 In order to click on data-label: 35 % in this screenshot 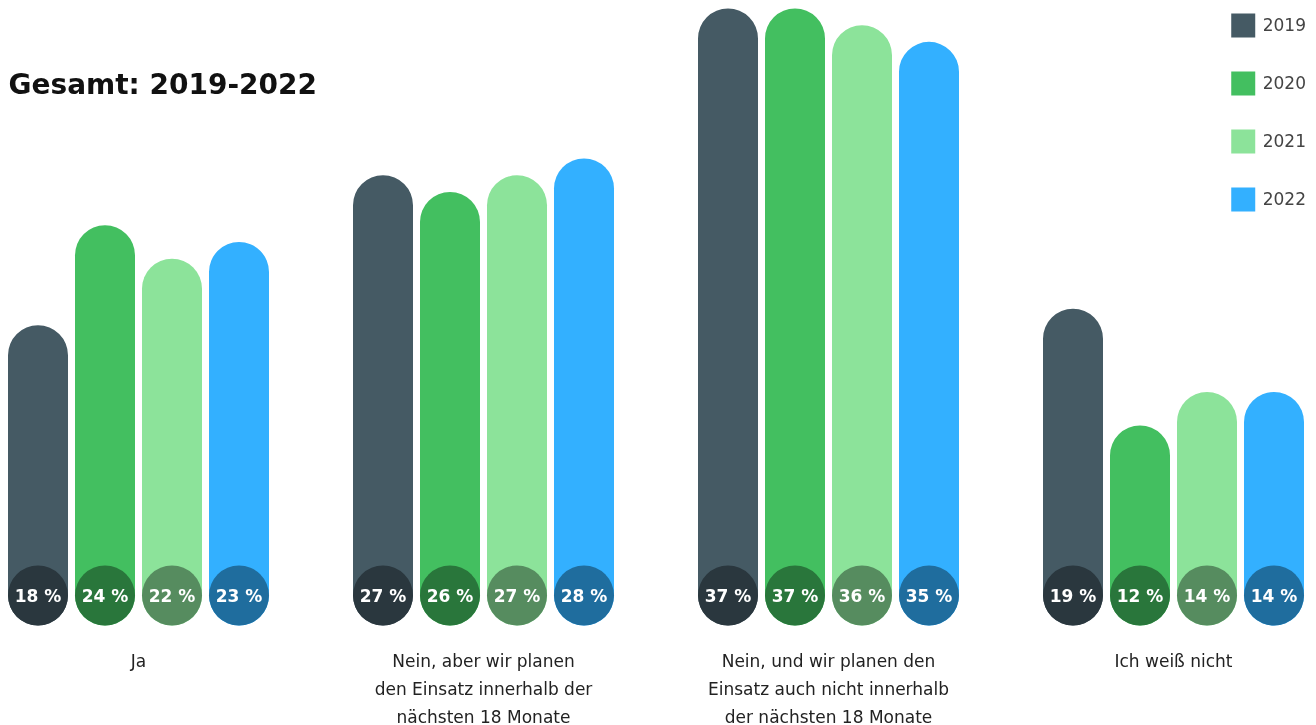, I will do `click(929, 595)`.